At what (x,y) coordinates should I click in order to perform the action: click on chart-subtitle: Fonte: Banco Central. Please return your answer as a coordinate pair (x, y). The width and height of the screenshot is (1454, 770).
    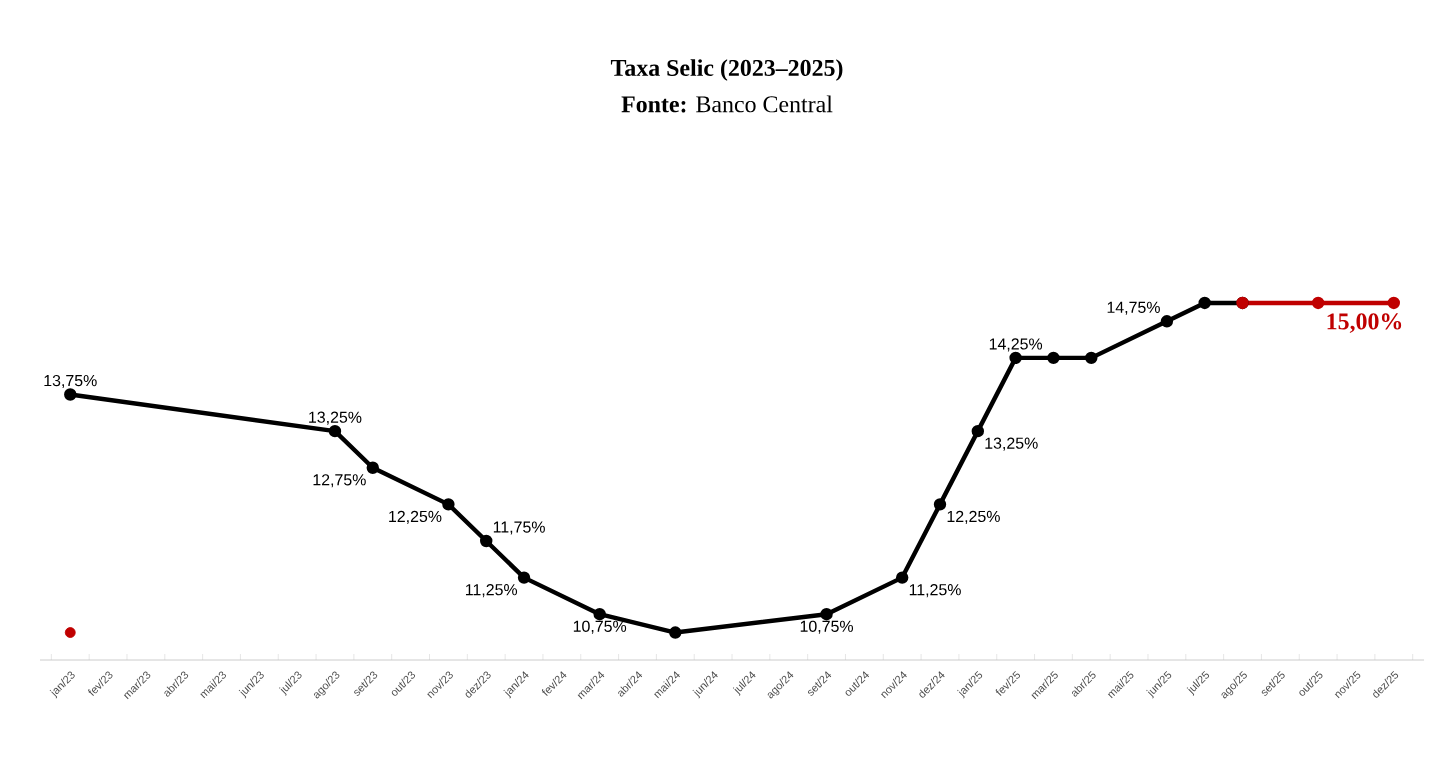
    Looking at the image, I should click on (727, 104).